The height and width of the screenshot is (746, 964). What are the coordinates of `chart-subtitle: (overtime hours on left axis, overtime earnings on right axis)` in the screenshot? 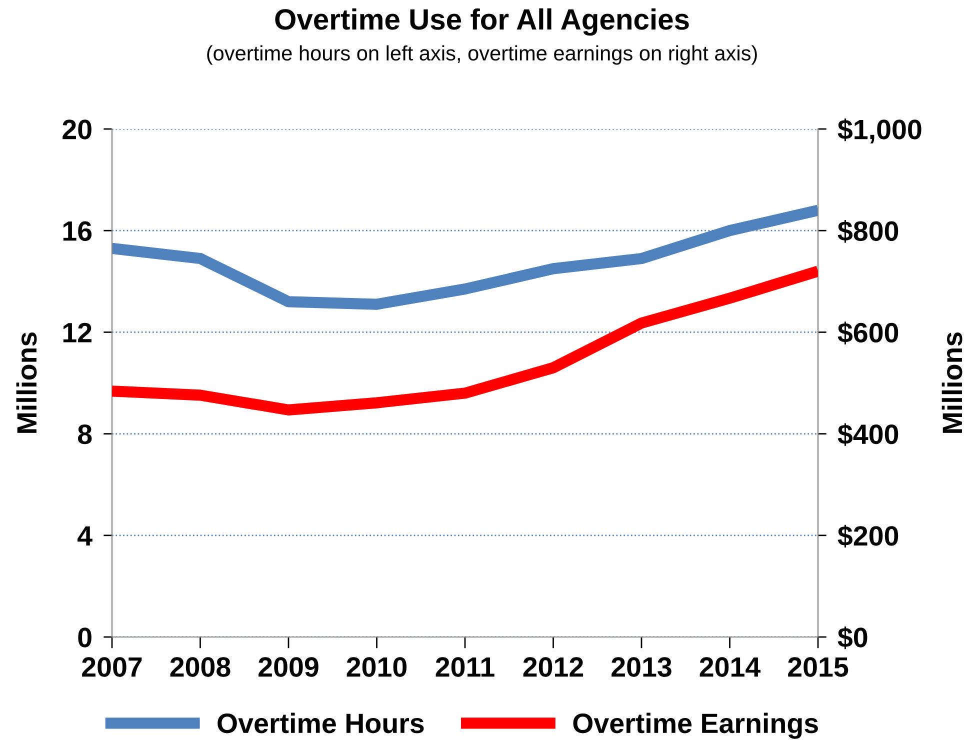 It's located at (482, 55).